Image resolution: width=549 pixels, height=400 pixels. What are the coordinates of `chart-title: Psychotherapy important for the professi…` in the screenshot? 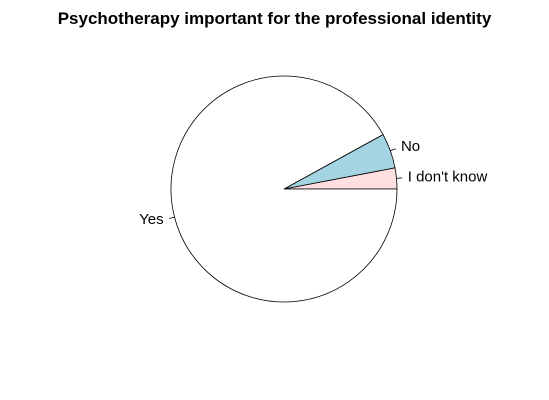 It's located at (274, 18).